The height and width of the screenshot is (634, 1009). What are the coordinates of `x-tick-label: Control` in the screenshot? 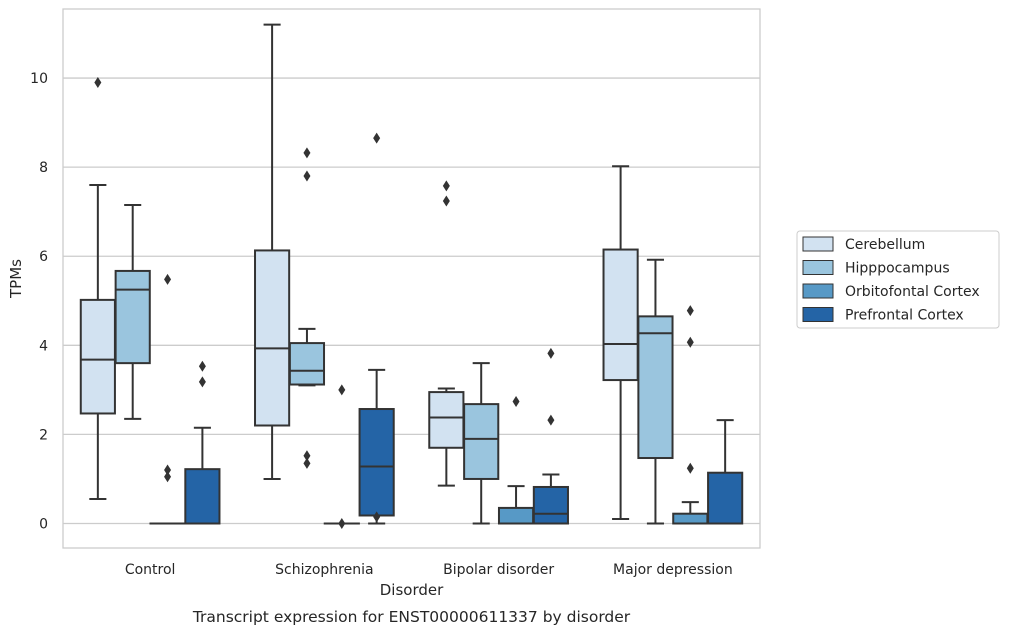 It's located at (150, 570).